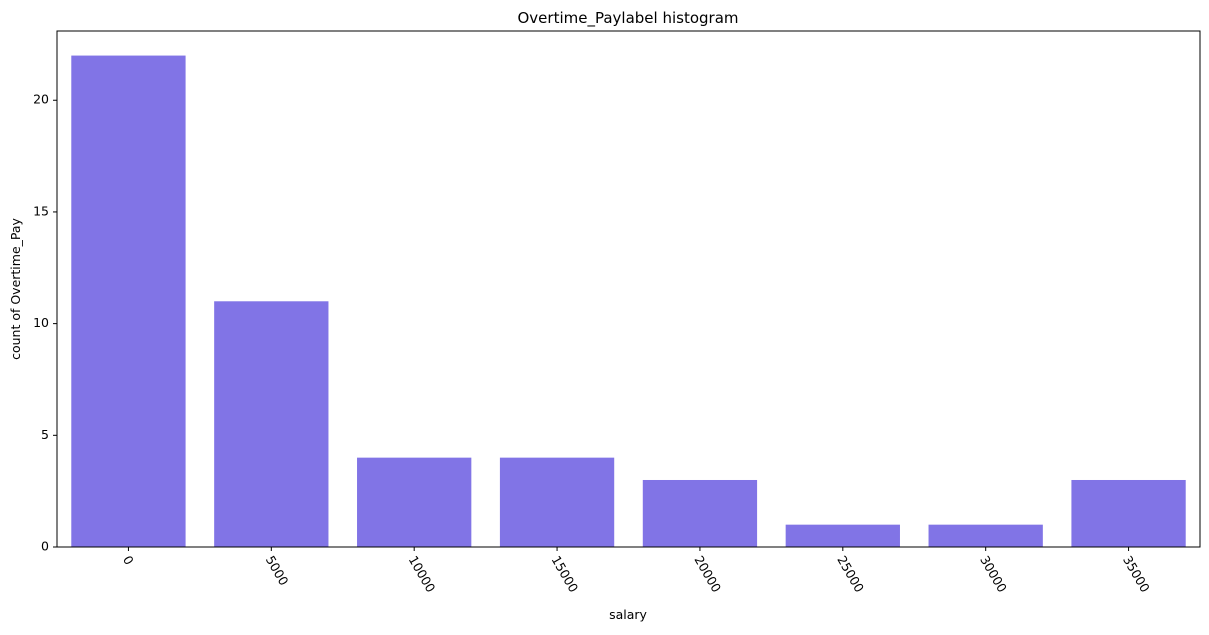  I want to click on y-tick-label: 20, so click(41, 99).